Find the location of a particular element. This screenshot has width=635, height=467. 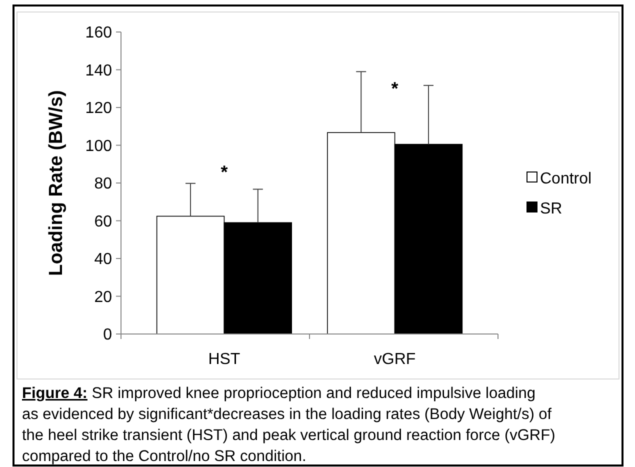

legend-label: Control is located at coordinates (566, 179).